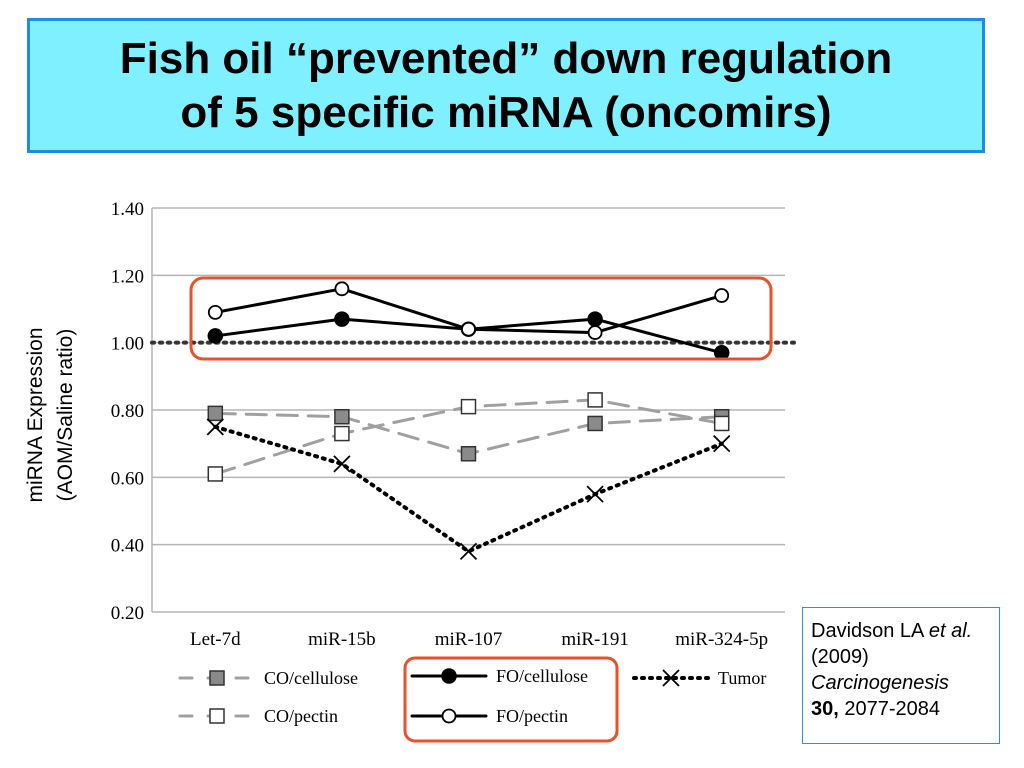 The height and width of the screenshot is (768, 1024). I want to click on x-tick-label: Let-7d, so click(215, 639).